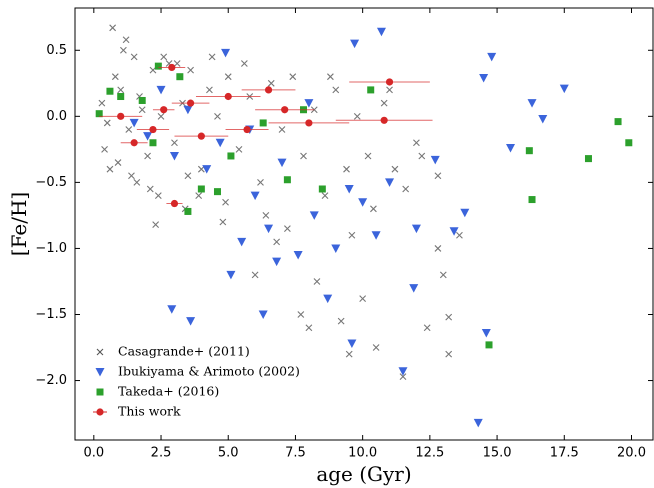  I want to click on x-tick-label: 5.0, so click(228, 453).